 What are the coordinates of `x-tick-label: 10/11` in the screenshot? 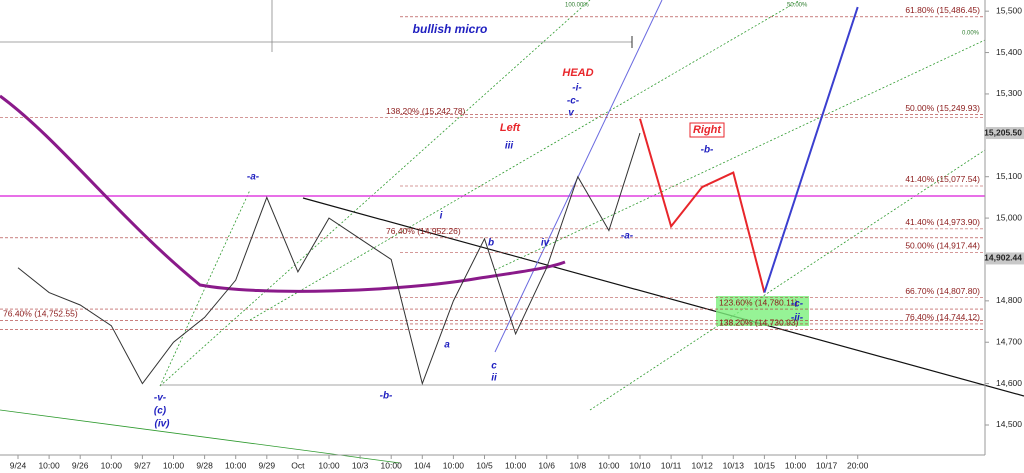 It's located at (671, 465).